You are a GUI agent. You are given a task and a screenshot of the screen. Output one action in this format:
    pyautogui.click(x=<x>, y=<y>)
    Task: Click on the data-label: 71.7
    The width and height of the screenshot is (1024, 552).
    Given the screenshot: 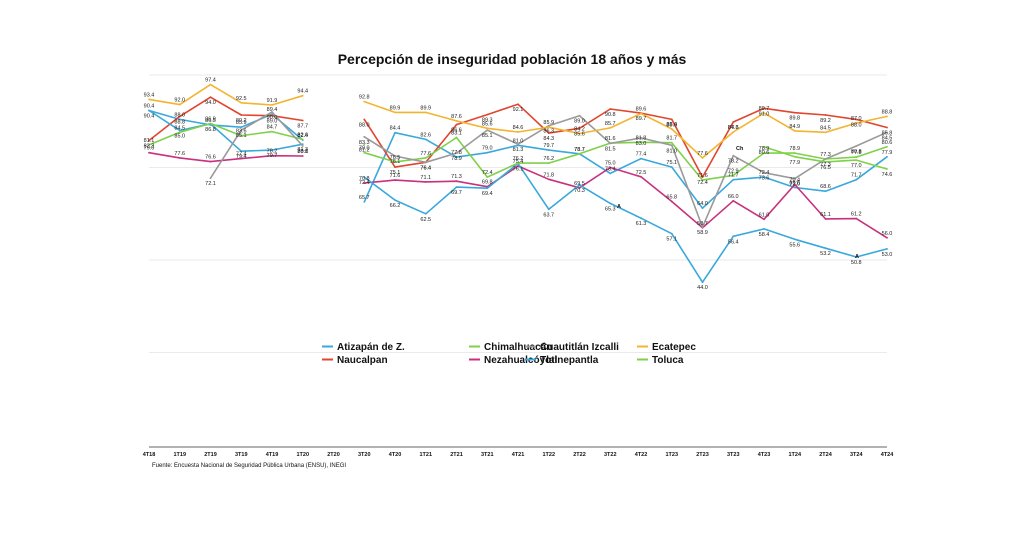 What is the action you would take?
    pyautogui.click(x=733, y=176)
    